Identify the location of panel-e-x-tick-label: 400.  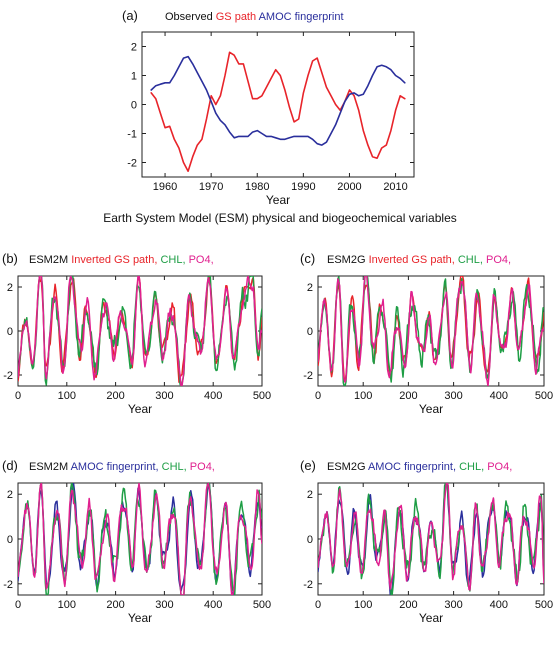
(499, 605).